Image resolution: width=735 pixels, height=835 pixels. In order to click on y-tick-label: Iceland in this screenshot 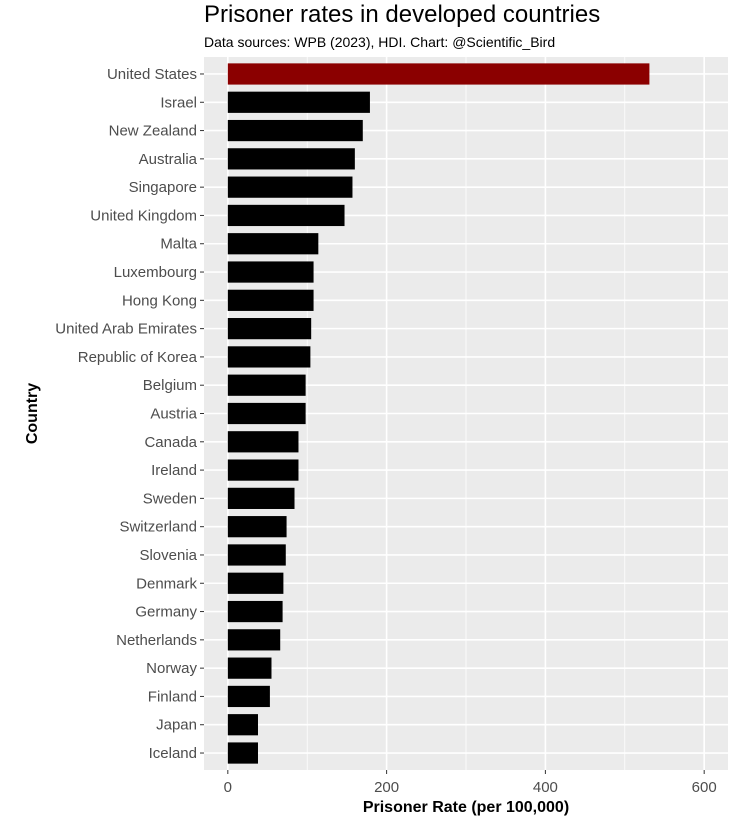, I will do `click(173, 753)`.